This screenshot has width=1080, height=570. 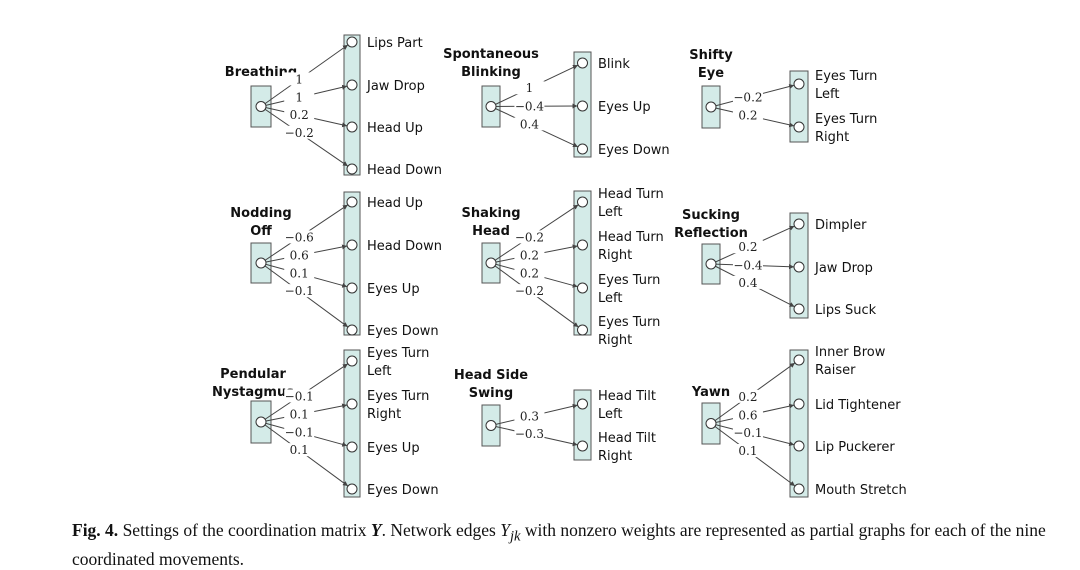 What do you see at coordinates (491, 375) in the screenshot?
I see `movement-title: Head Side` at bounding box center [491, 375].